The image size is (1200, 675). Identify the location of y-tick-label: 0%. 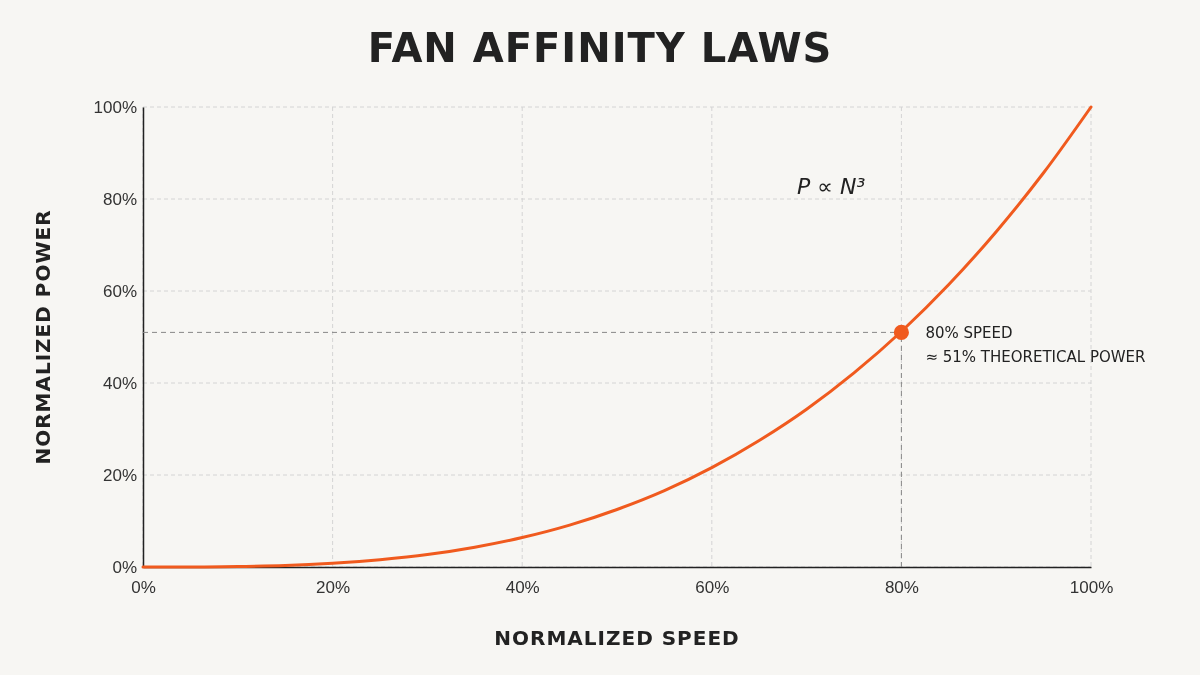
(124, 567).